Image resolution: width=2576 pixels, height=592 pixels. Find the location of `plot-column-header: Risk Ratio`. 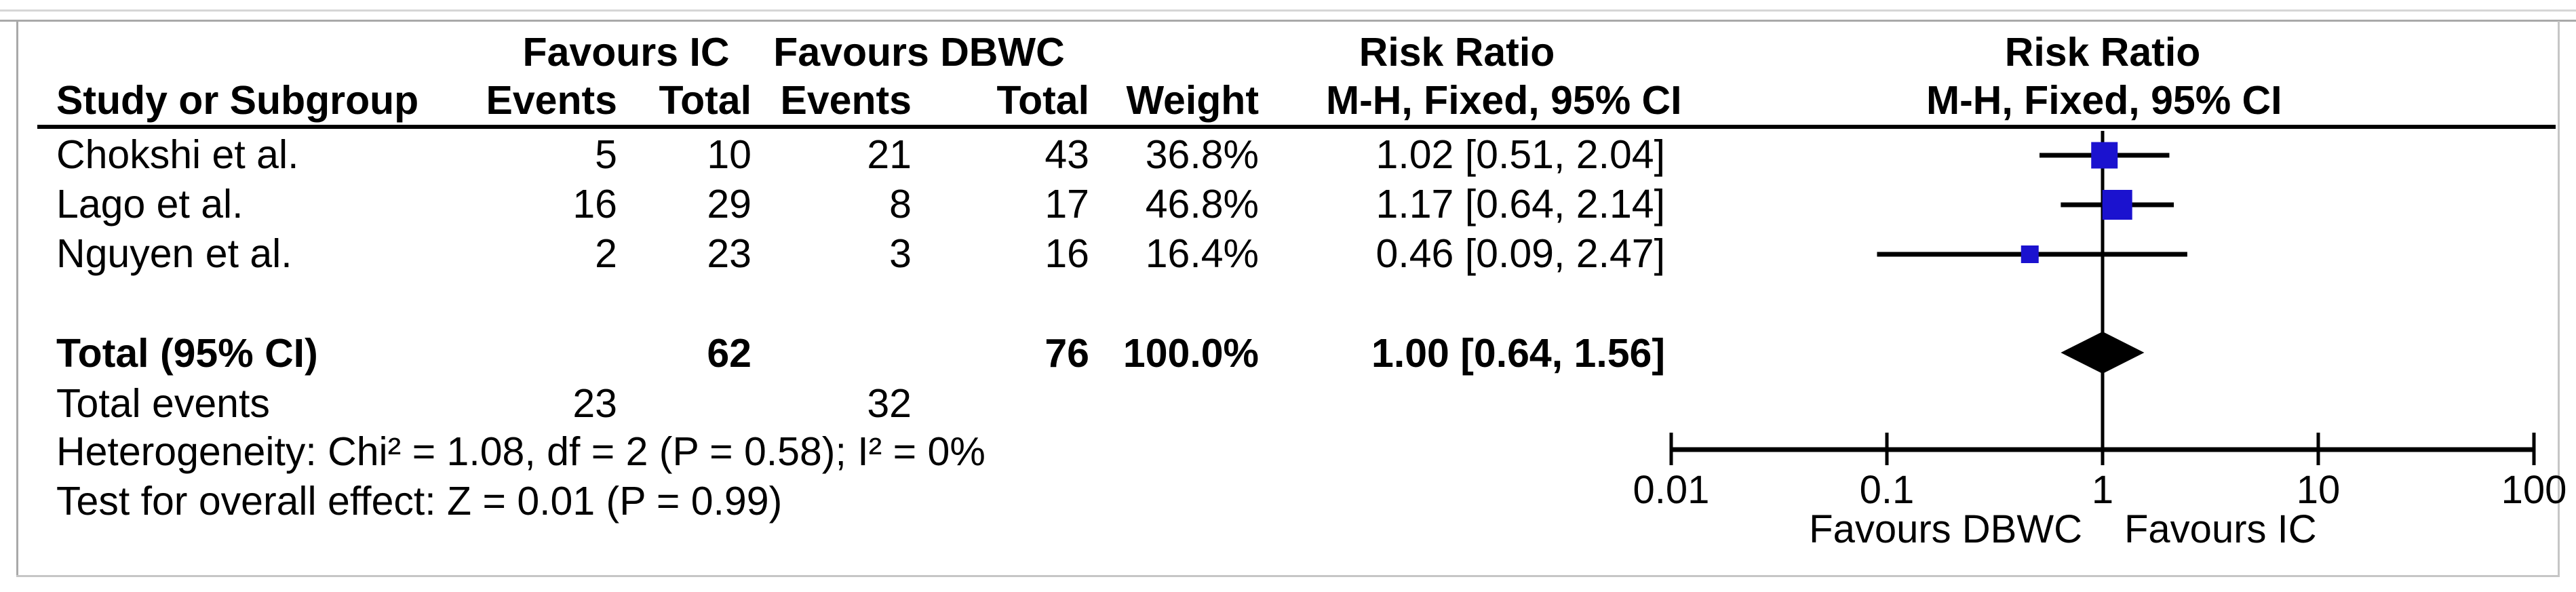

plot-column-header: Risk Ratio is located at coordinates (2102, 52).